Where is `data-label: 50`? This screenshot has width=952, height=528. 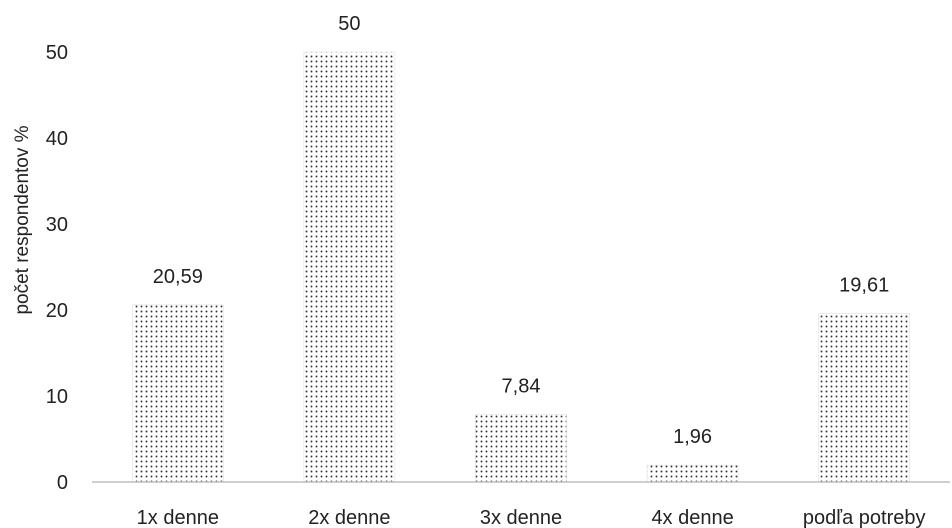 data-label: 50 is located at coordinates (349, 24).